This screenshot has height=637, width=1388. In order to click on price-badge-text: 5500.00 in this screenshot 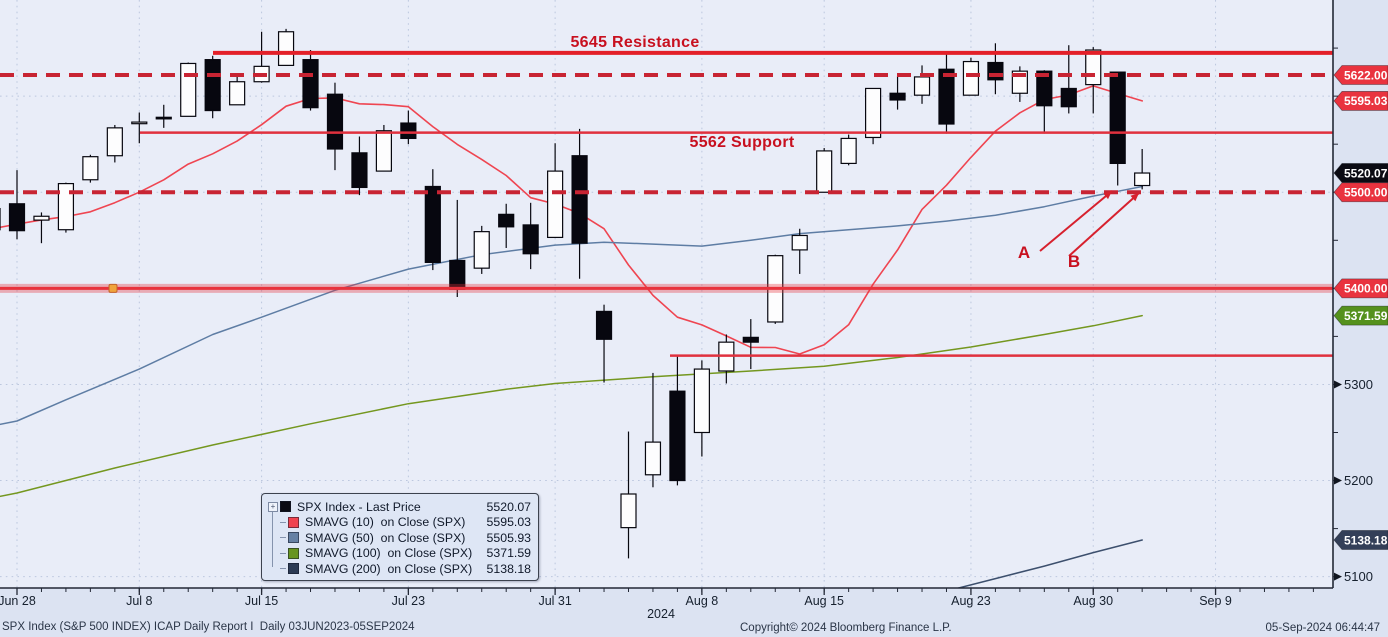, I will do `click(1366, 193)`.